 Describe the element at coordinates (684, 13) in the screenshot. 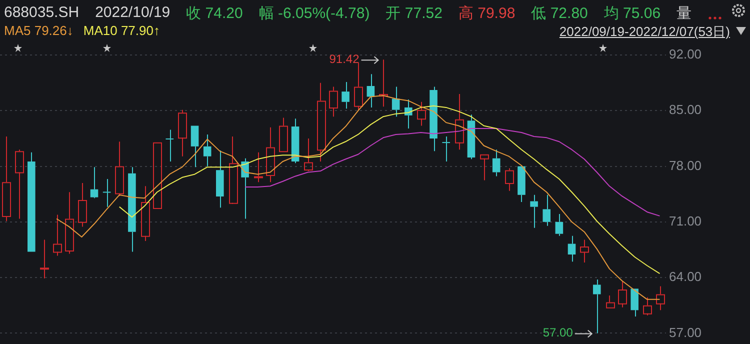

I see `text: 量` at that location.